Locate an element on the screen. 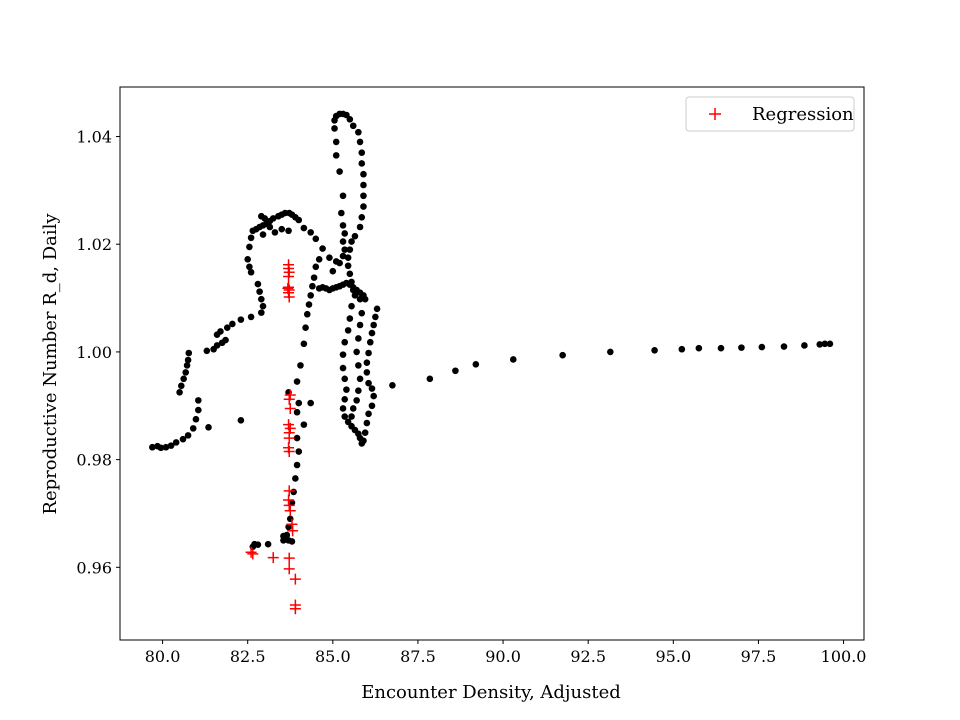 This screenshot has width=960, height=720. legend-box is located at coordinates (770, 114).